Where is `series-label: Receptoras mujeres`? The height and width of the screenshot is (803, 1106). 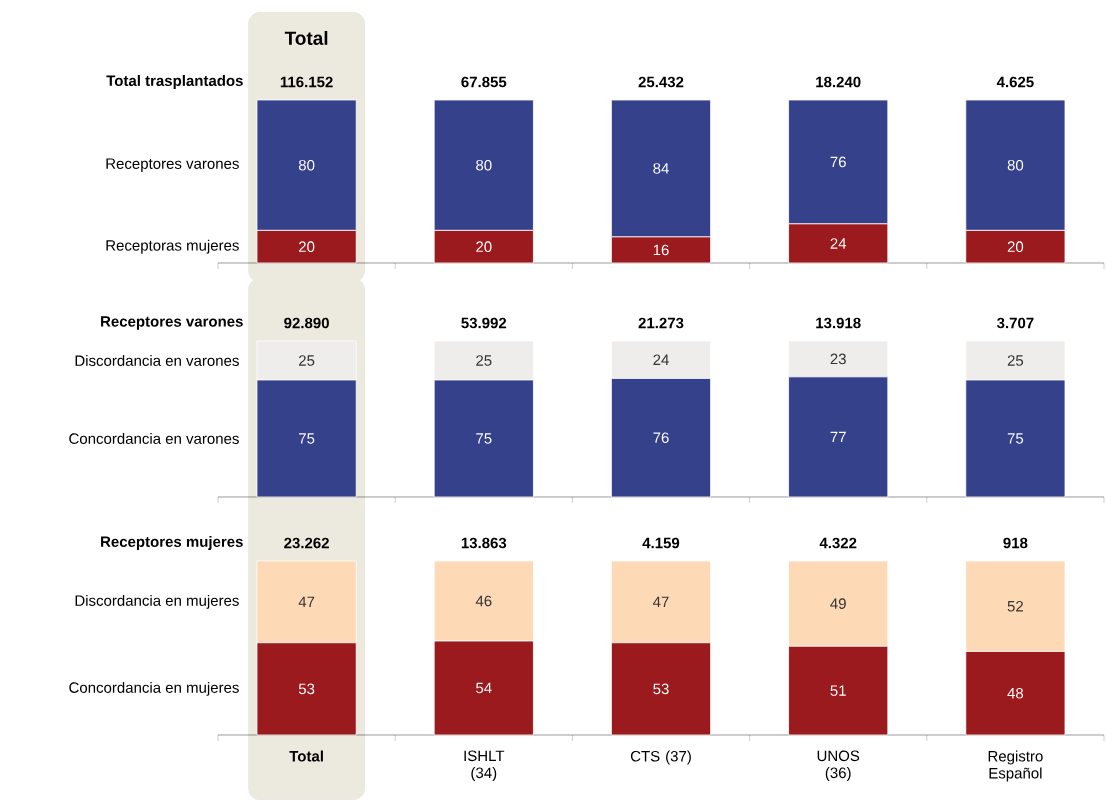 series-label: Receptoras mujeres is located at coordinates (172, 246).